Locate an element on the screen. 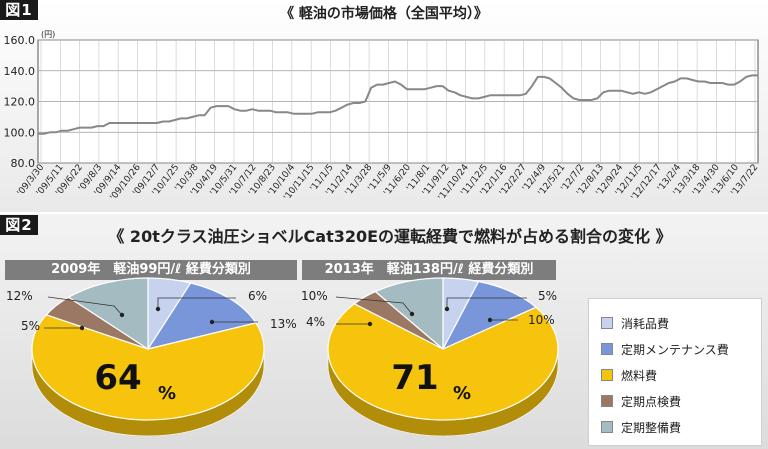  y-tick-label: 80.0 is located at coordinates (23, 163).